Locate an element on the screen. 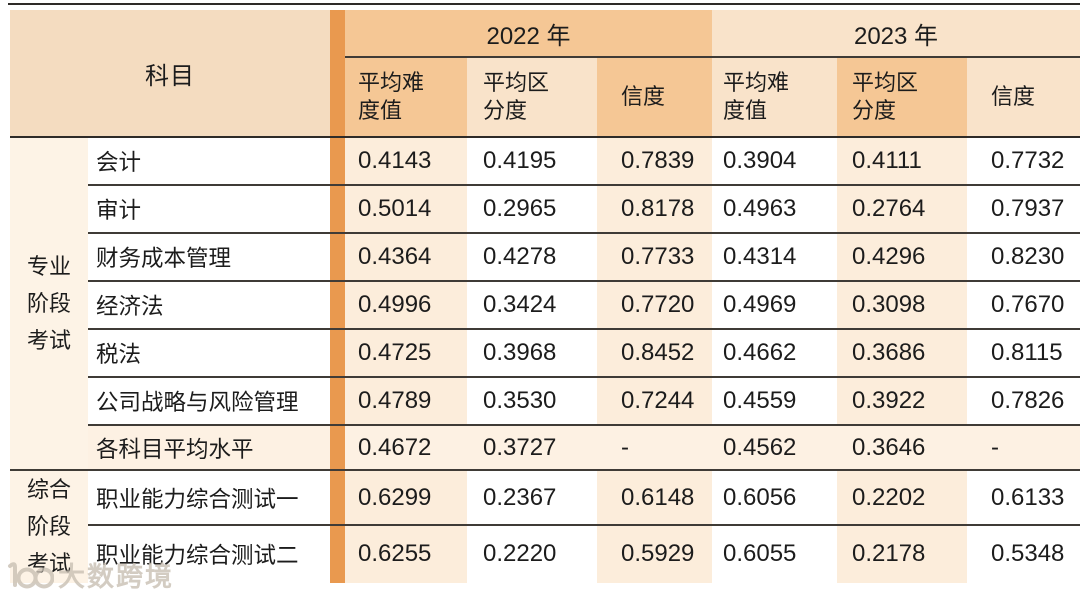 This screenshot has width=1080, height=605. group-label-professional-stage: 专业 阶段 考试 is located at coordinates (49, 303).